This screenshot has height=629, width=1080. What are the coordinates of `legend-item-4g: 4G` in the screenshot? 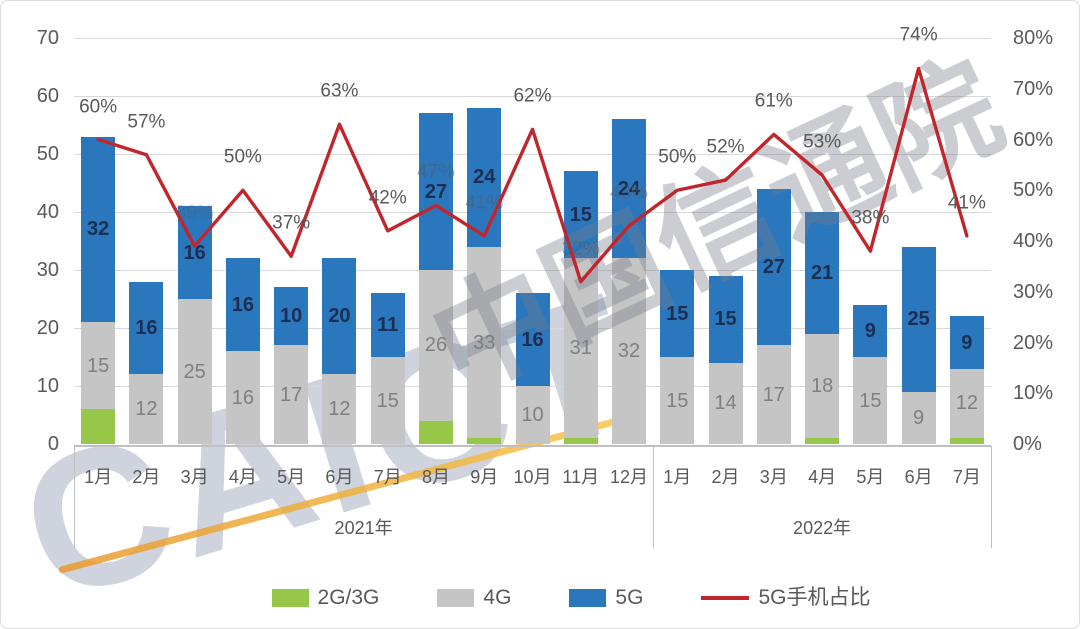 It's located at (474, 597).